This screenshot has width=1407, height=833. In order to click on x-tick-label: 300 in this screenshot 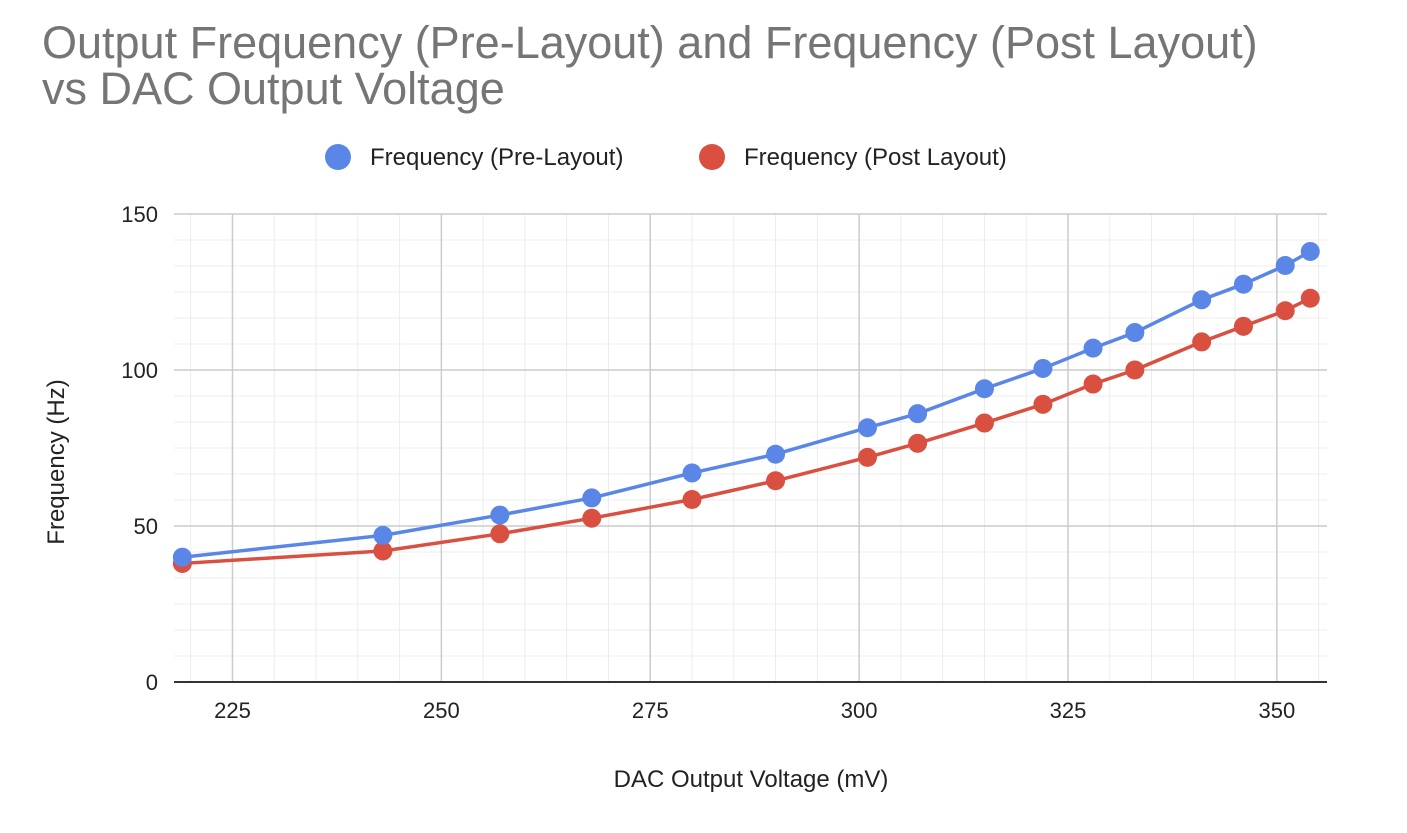, I will do `click(859, 710)`.